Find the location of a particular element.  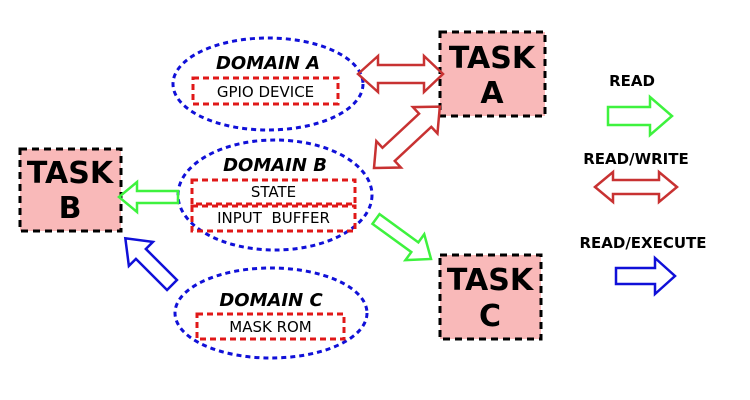

arrow-domain-a-task-a-read-write is located at coordinates (400, 74).